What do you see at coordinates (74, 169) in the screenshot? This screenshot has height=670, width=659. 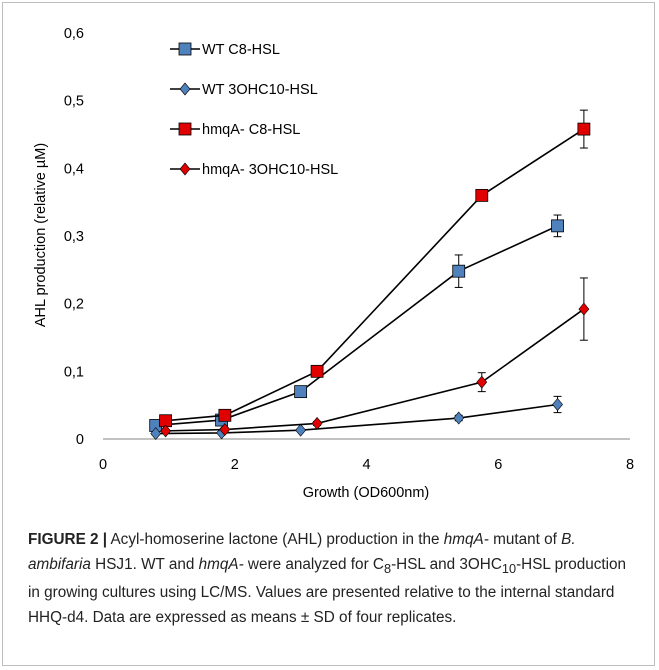 I see `y-tick-label: 0,4` at bounding box center [74, 169].